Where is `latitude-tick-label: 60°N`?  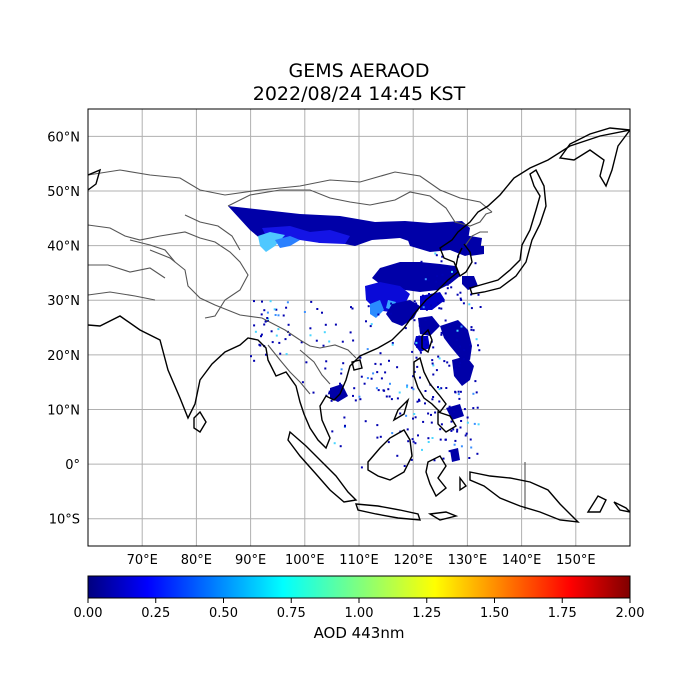 latitude-tick-label: 60°N is located at coordinates (63, 137).